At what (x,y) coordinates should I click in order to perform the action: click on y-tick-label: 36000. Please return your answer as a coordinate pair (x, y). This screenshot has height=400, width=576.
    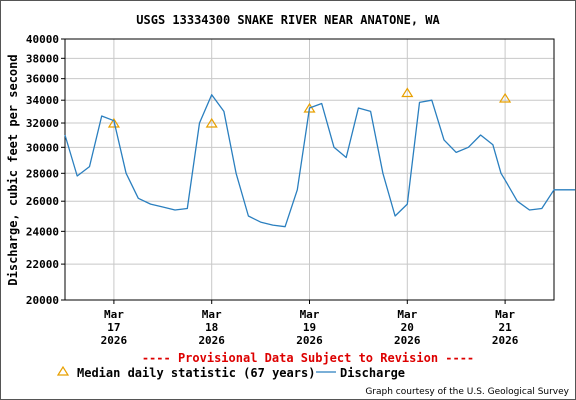
    Looking at the image, I should click on (42, 79).